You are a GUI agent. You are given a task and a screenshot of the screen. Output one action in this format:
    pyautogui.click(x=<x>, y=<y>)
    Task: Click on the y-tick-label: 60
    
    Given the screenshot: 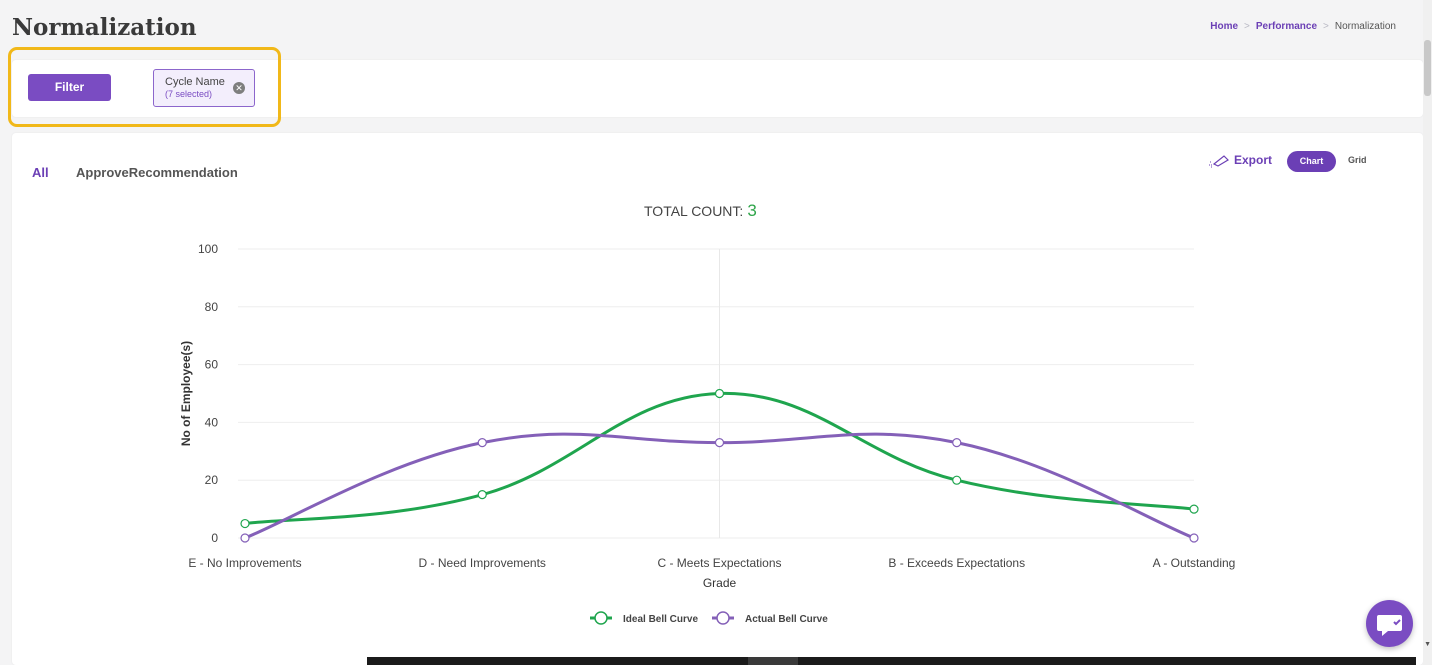 What is the action you would take?
    pyautogui.click(x=212, y=365)
    